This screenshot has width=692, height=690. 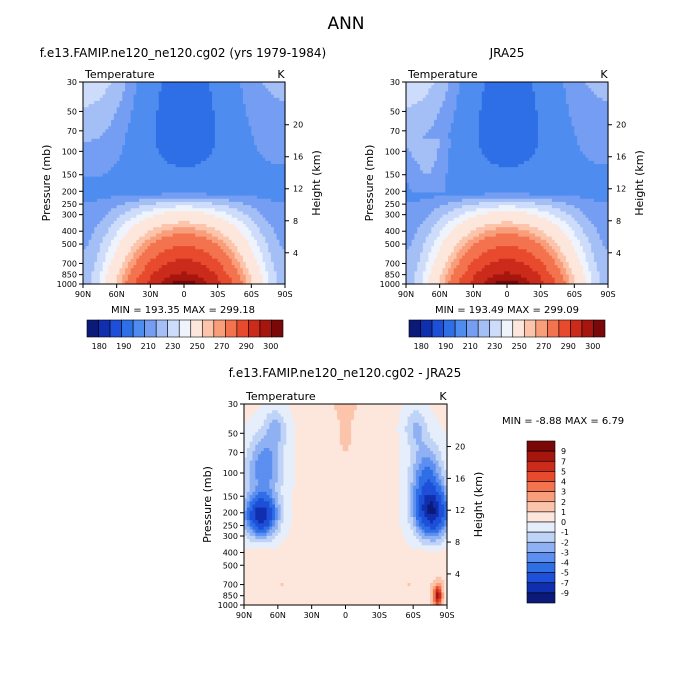 I want to click on colorbar-swatch, so click(x=254, y=328).